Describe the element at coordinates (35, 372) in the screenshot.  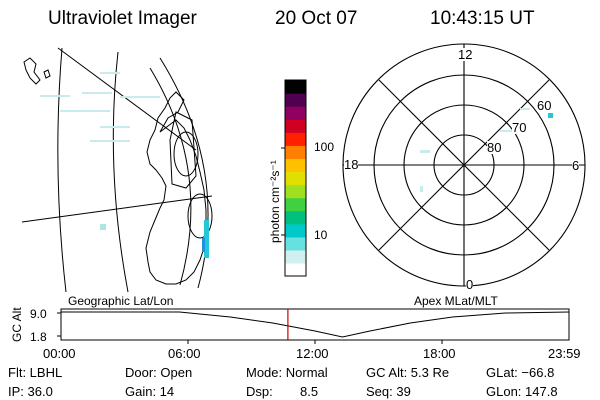
I see `status-flt: Flt: LBHL` at that location.